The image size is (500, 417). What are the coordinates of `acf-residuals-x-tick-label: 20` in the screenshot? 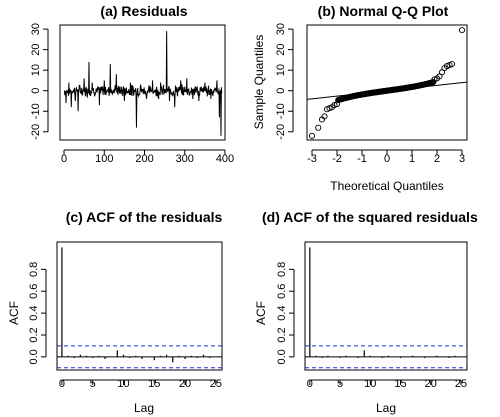 It's located at (185, 384).